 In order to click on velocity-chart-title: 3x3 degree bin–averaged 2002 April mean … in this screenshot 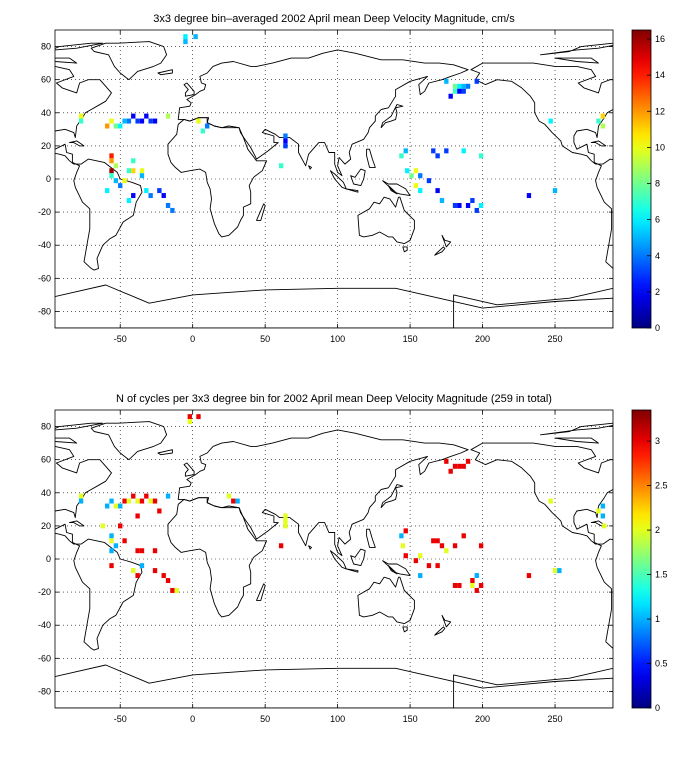, I will do `click(334, 19)`.